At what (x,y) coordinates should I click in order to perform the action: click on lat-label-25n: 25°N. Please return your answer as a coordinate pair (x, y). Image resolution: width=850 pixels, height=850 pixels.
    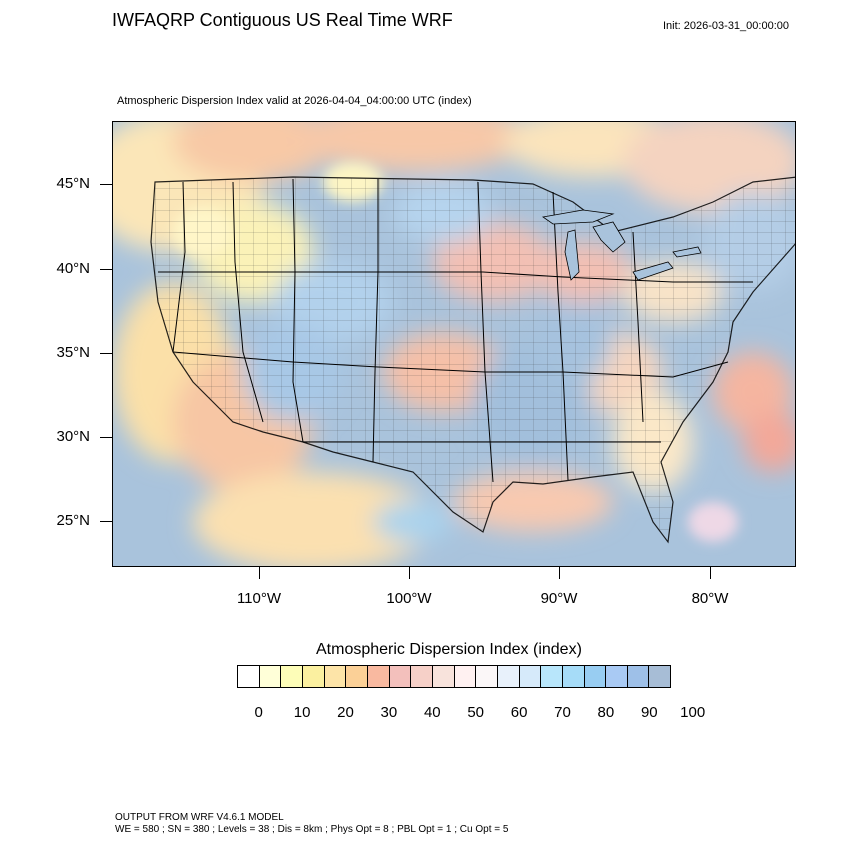
    Looking at the image, I should click on (73, 520).